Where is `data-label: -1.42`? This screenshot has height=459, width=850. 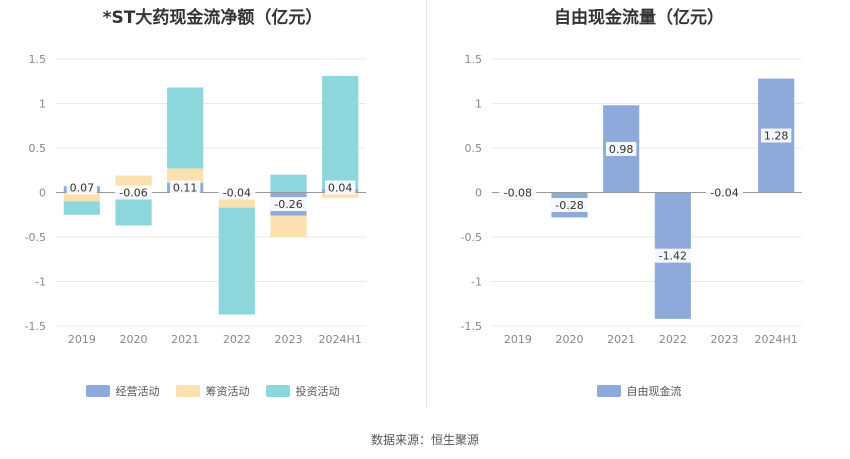 data-label: -1.42 is located at coordinates (673, 256).